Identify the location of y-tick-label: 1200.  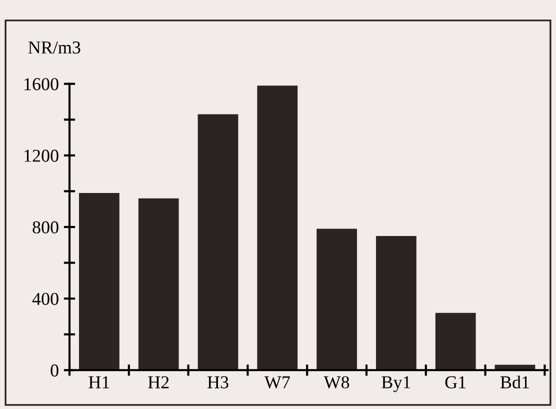
(41, 156).